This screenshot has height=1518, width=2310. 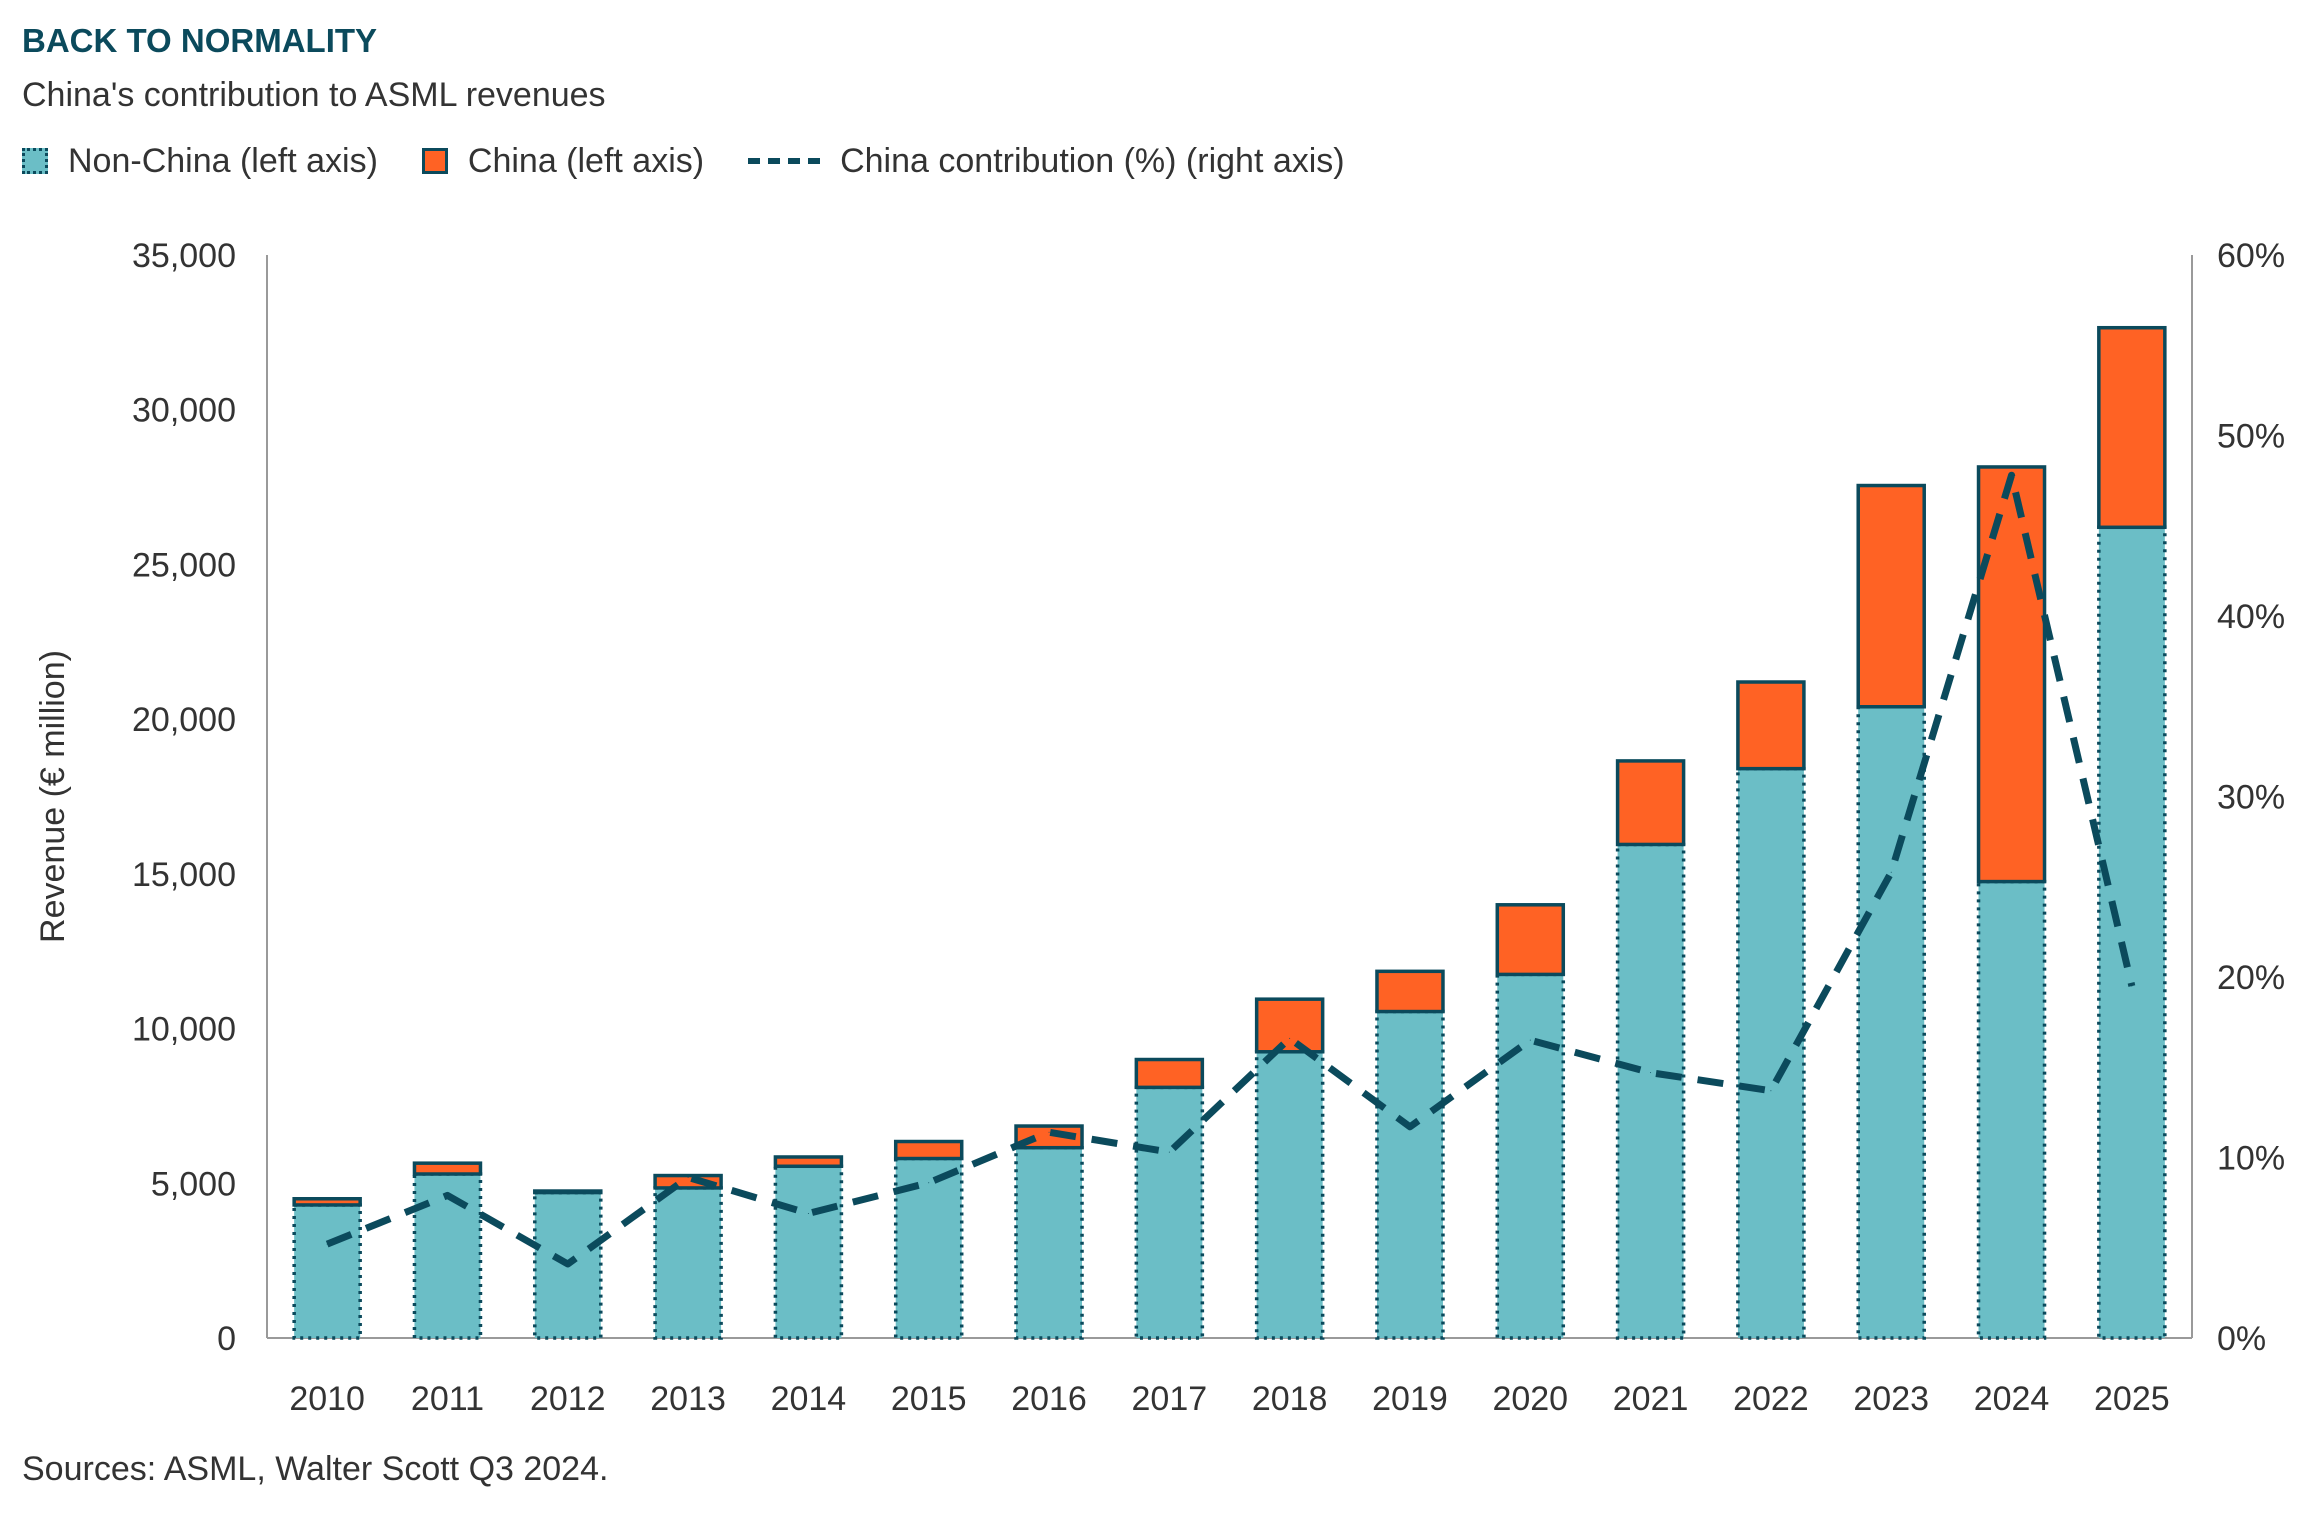 I want to click on y-tick-label: 30,000, so click(x=184, y=411).